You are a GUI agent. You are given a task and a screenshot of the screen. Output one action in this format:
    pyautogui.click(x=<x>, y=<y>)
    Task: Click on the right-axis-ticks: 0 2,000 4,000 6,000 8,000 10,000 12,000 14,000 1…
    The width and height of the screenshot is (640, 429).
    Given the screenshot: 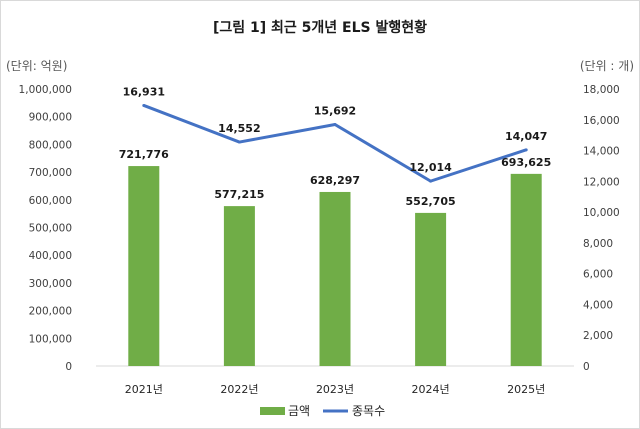 What is the action you would take?
    pyautogui.click(x=601, y=228)
    